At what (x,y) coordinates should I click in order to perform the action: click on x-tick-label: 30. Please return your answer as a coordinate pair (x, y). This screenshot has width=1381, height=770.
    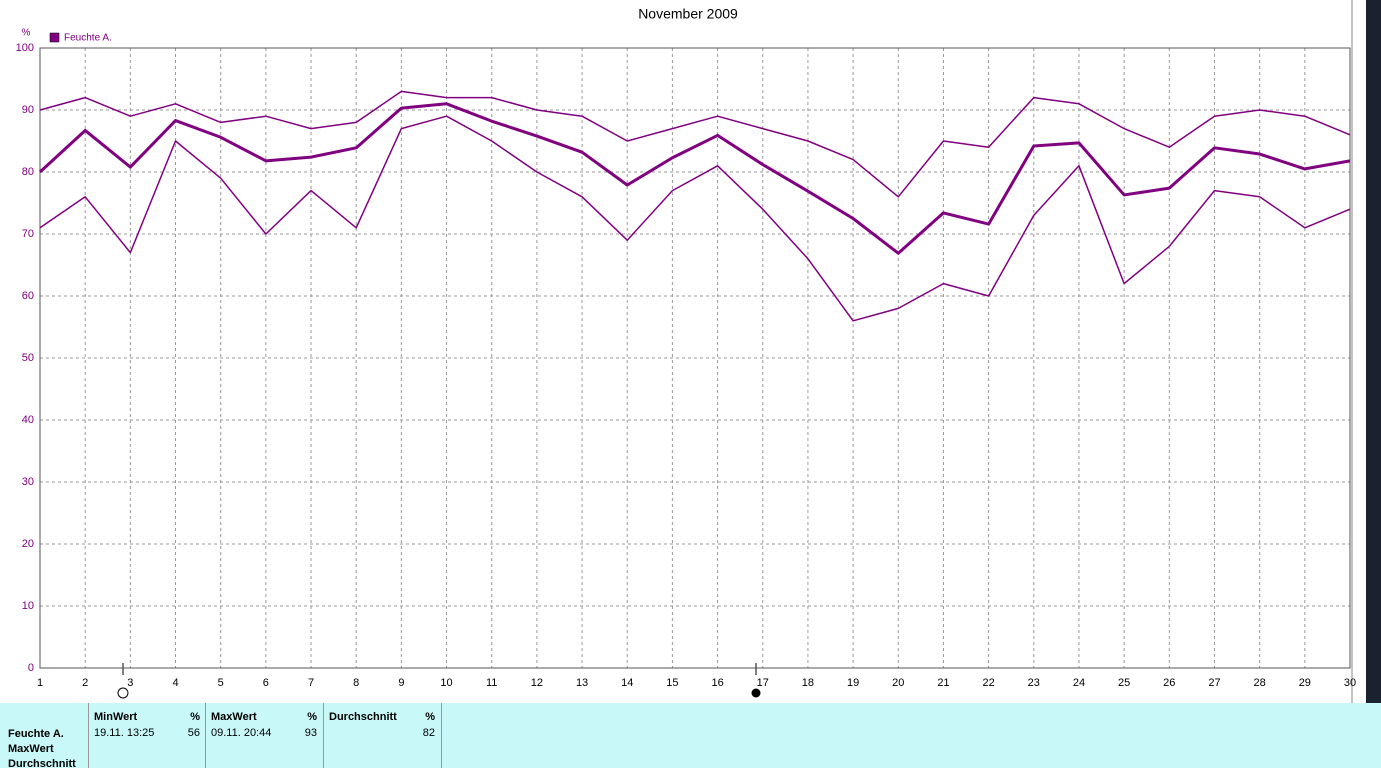
    Looking at the image, I should click on (1350, 683).